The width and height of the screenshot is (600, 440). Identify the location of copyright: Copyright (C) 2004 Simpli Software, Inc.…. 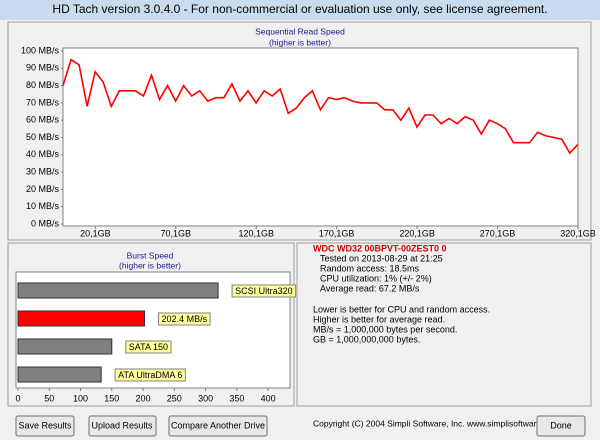
(436, 423).